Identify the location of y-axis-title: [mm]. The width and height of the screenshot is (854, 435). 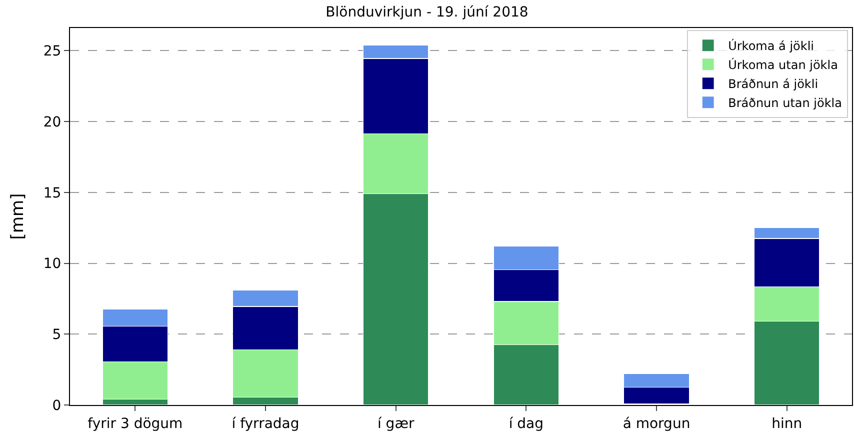
(18, 216).